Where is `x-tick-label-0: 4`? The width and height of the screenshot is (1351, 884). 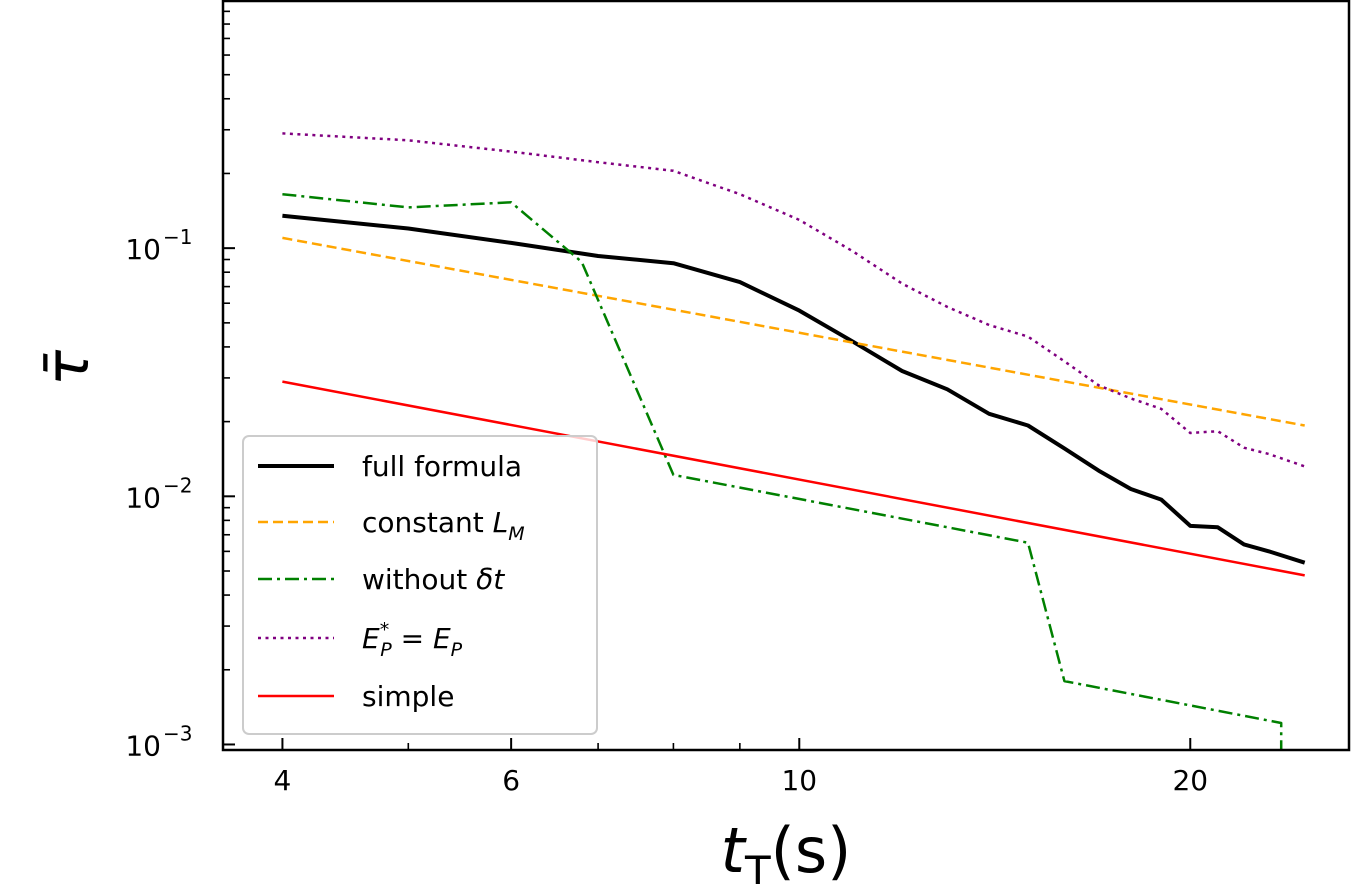 x-tick-label-0: 4 is located at coordinates (283, 780).